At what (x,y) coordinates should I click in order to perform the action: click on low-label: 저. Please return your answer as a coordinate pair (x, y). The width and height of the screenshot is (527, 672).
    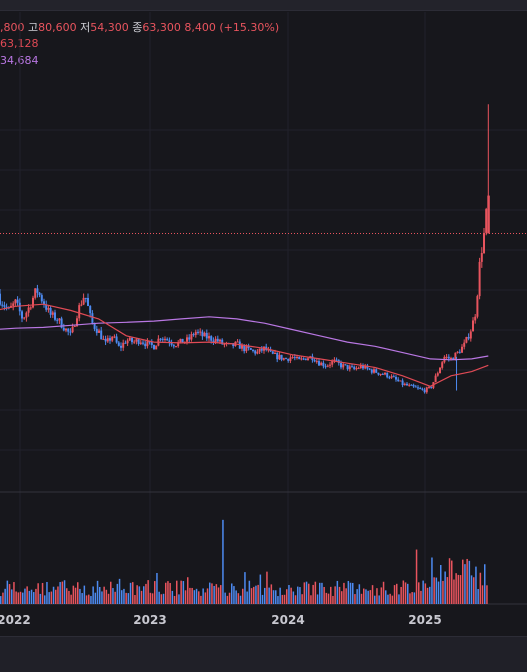
    Looking at the image, I should click on (85, 27).